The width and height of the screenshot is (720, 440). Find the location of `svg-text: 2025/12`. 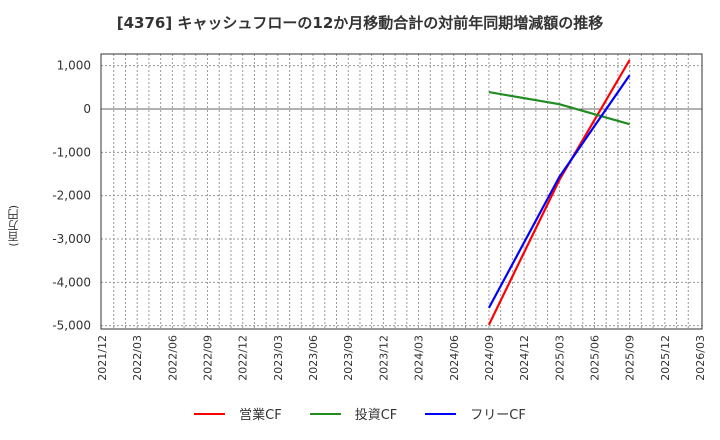

svg-text: 2025/12 is located at coordinates (665, 358).